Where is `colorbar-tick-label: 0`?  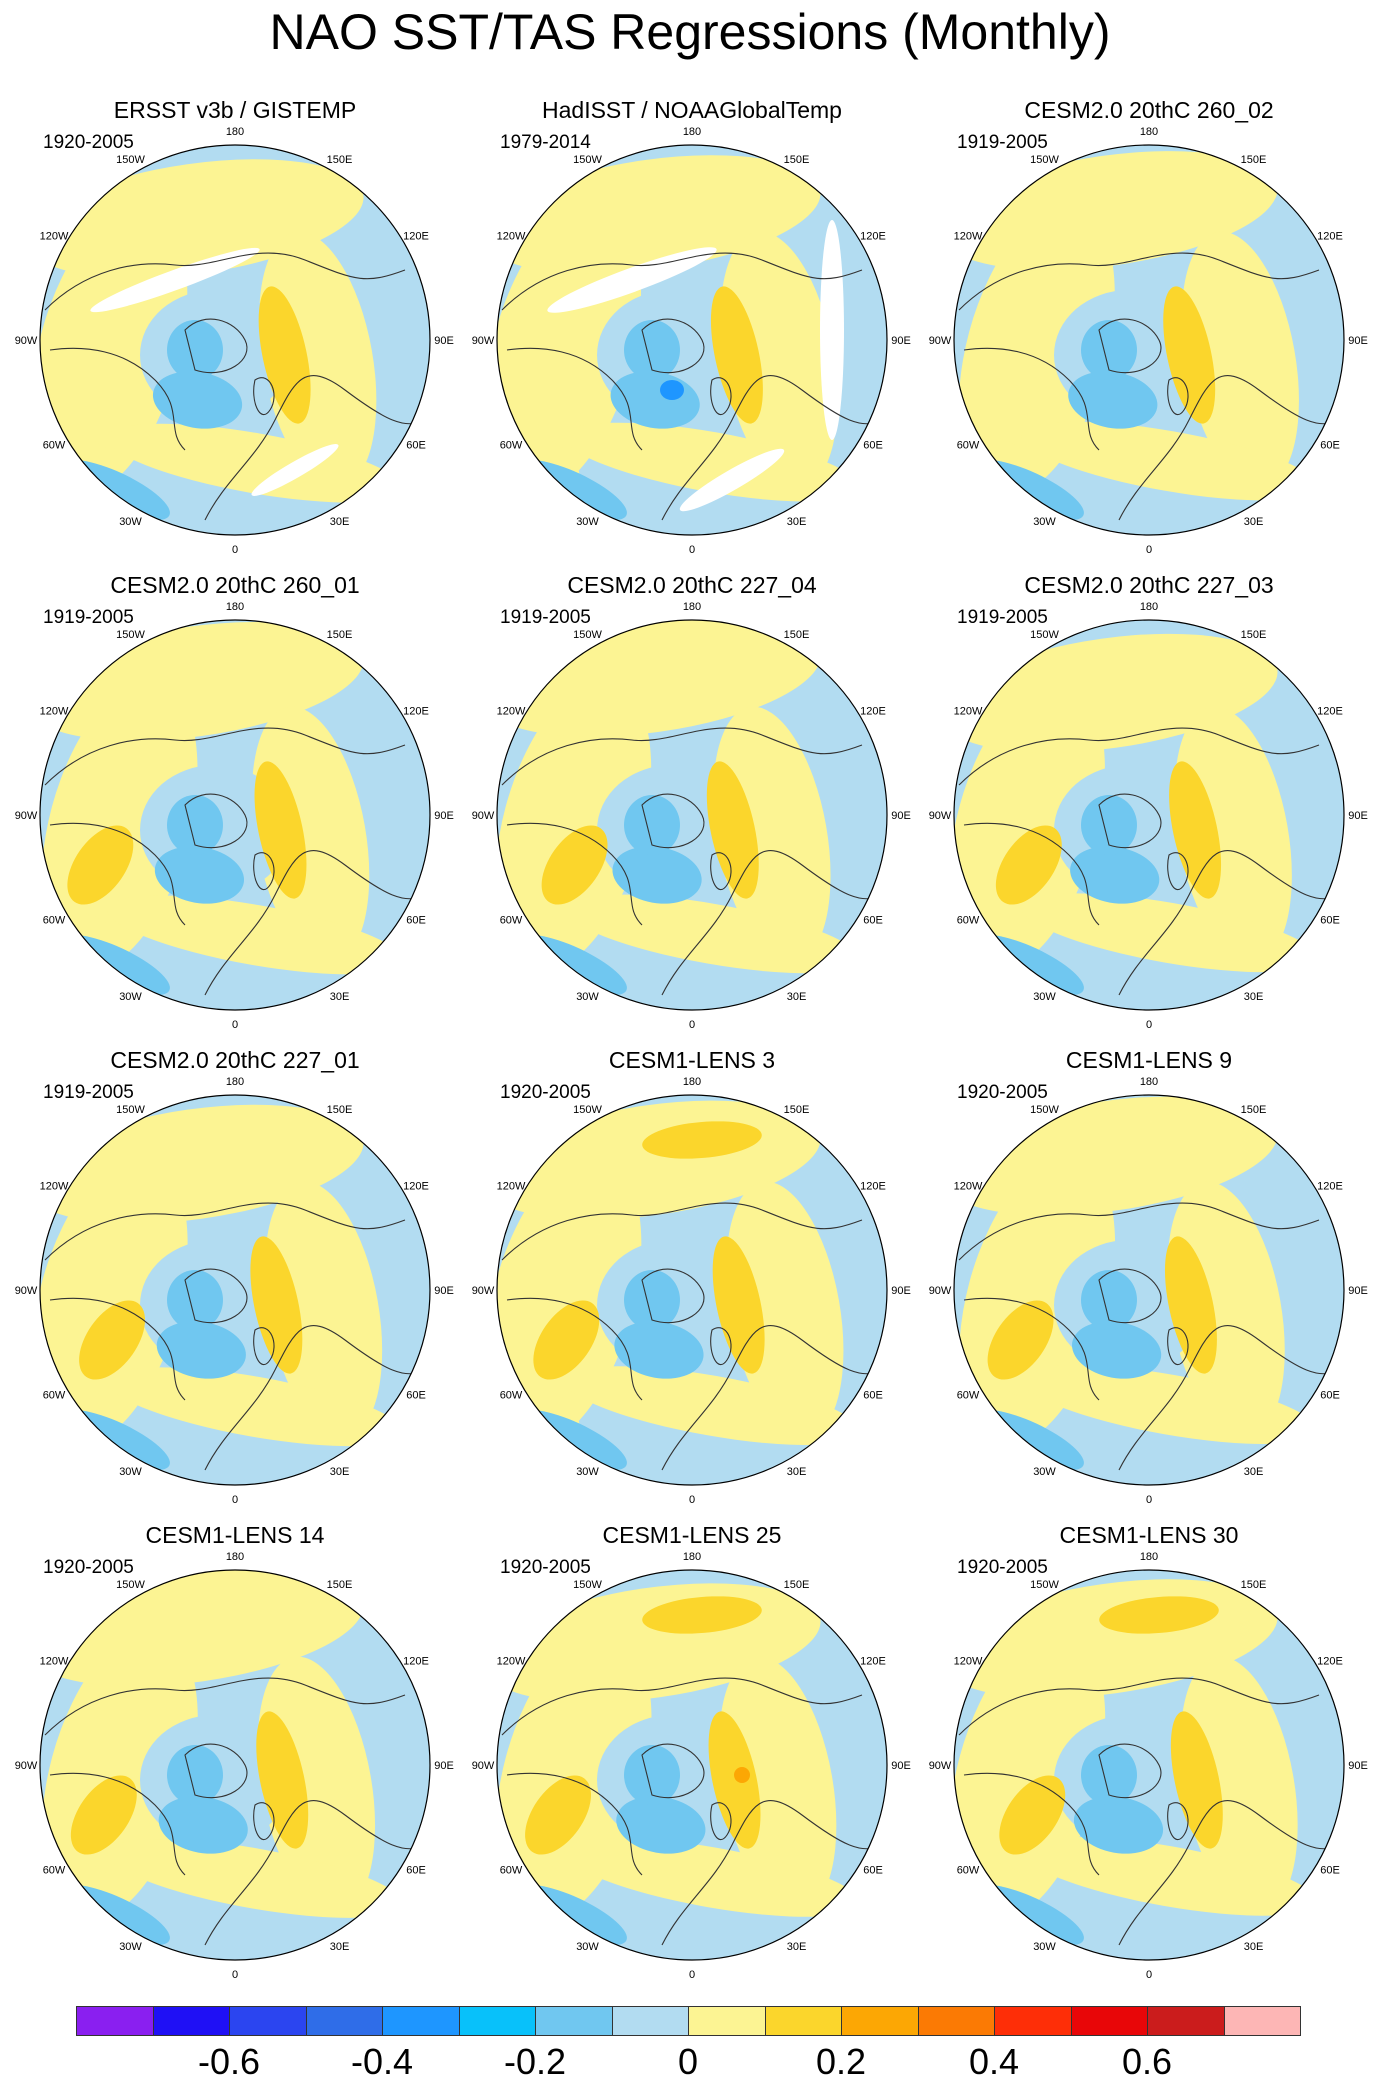
colorbar-tick-label: 0 is located at coordinates (688, 2061).